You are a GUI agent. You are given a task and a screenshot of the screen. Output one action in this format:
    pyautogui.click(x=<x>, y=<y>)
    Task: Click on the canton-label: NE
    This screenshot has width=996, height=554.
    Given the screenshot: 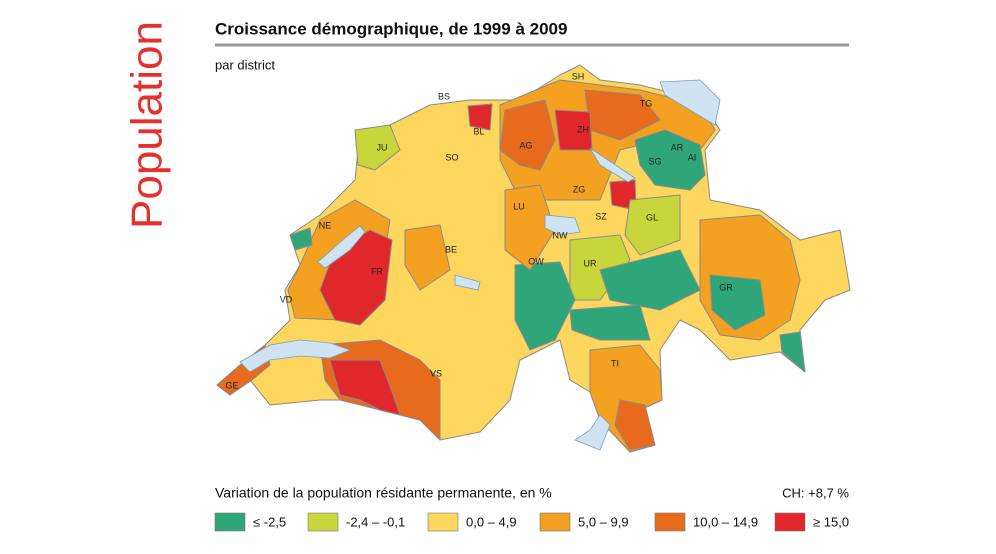 What is the action you would take?
    pyautogui.click(x=325, y=225)
    